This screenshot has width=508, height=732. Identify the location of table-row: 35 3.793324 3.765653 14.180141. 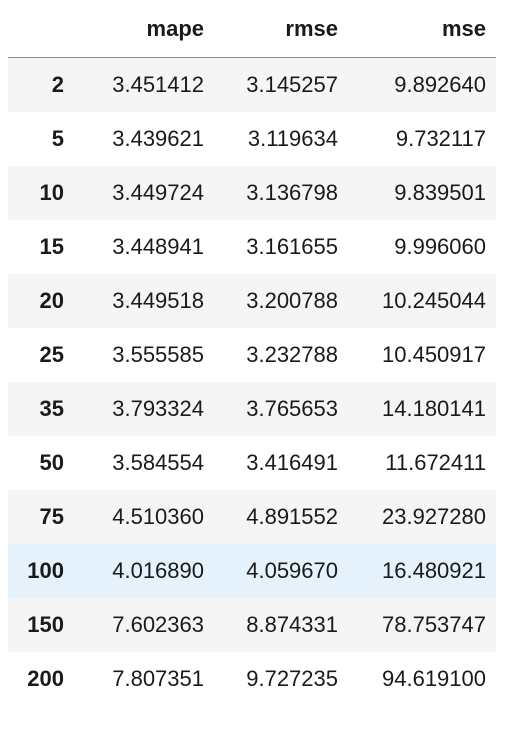
(252, 408).